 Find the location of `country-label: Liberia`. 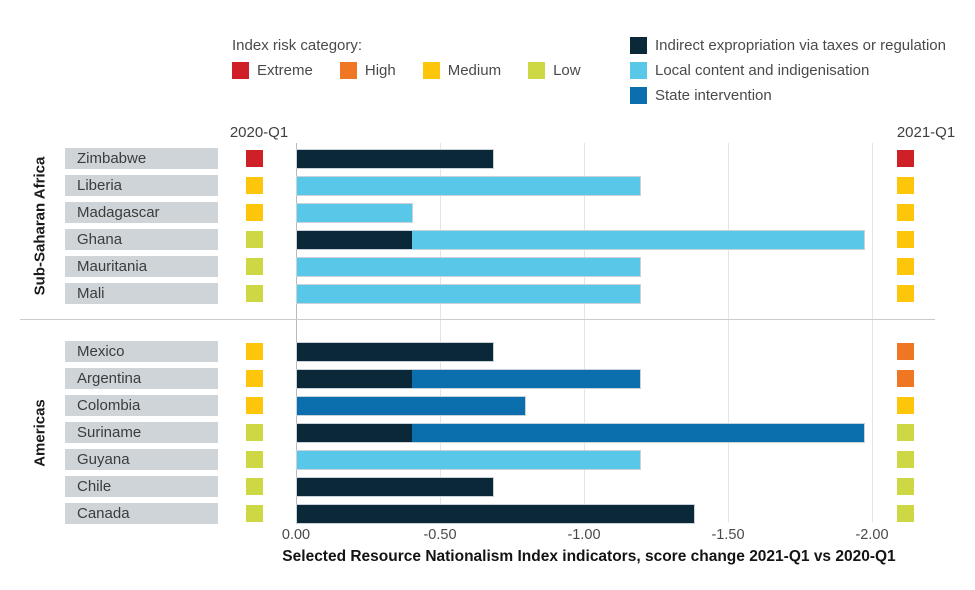

country-label: Liberia is located at coordinates (141, 185).